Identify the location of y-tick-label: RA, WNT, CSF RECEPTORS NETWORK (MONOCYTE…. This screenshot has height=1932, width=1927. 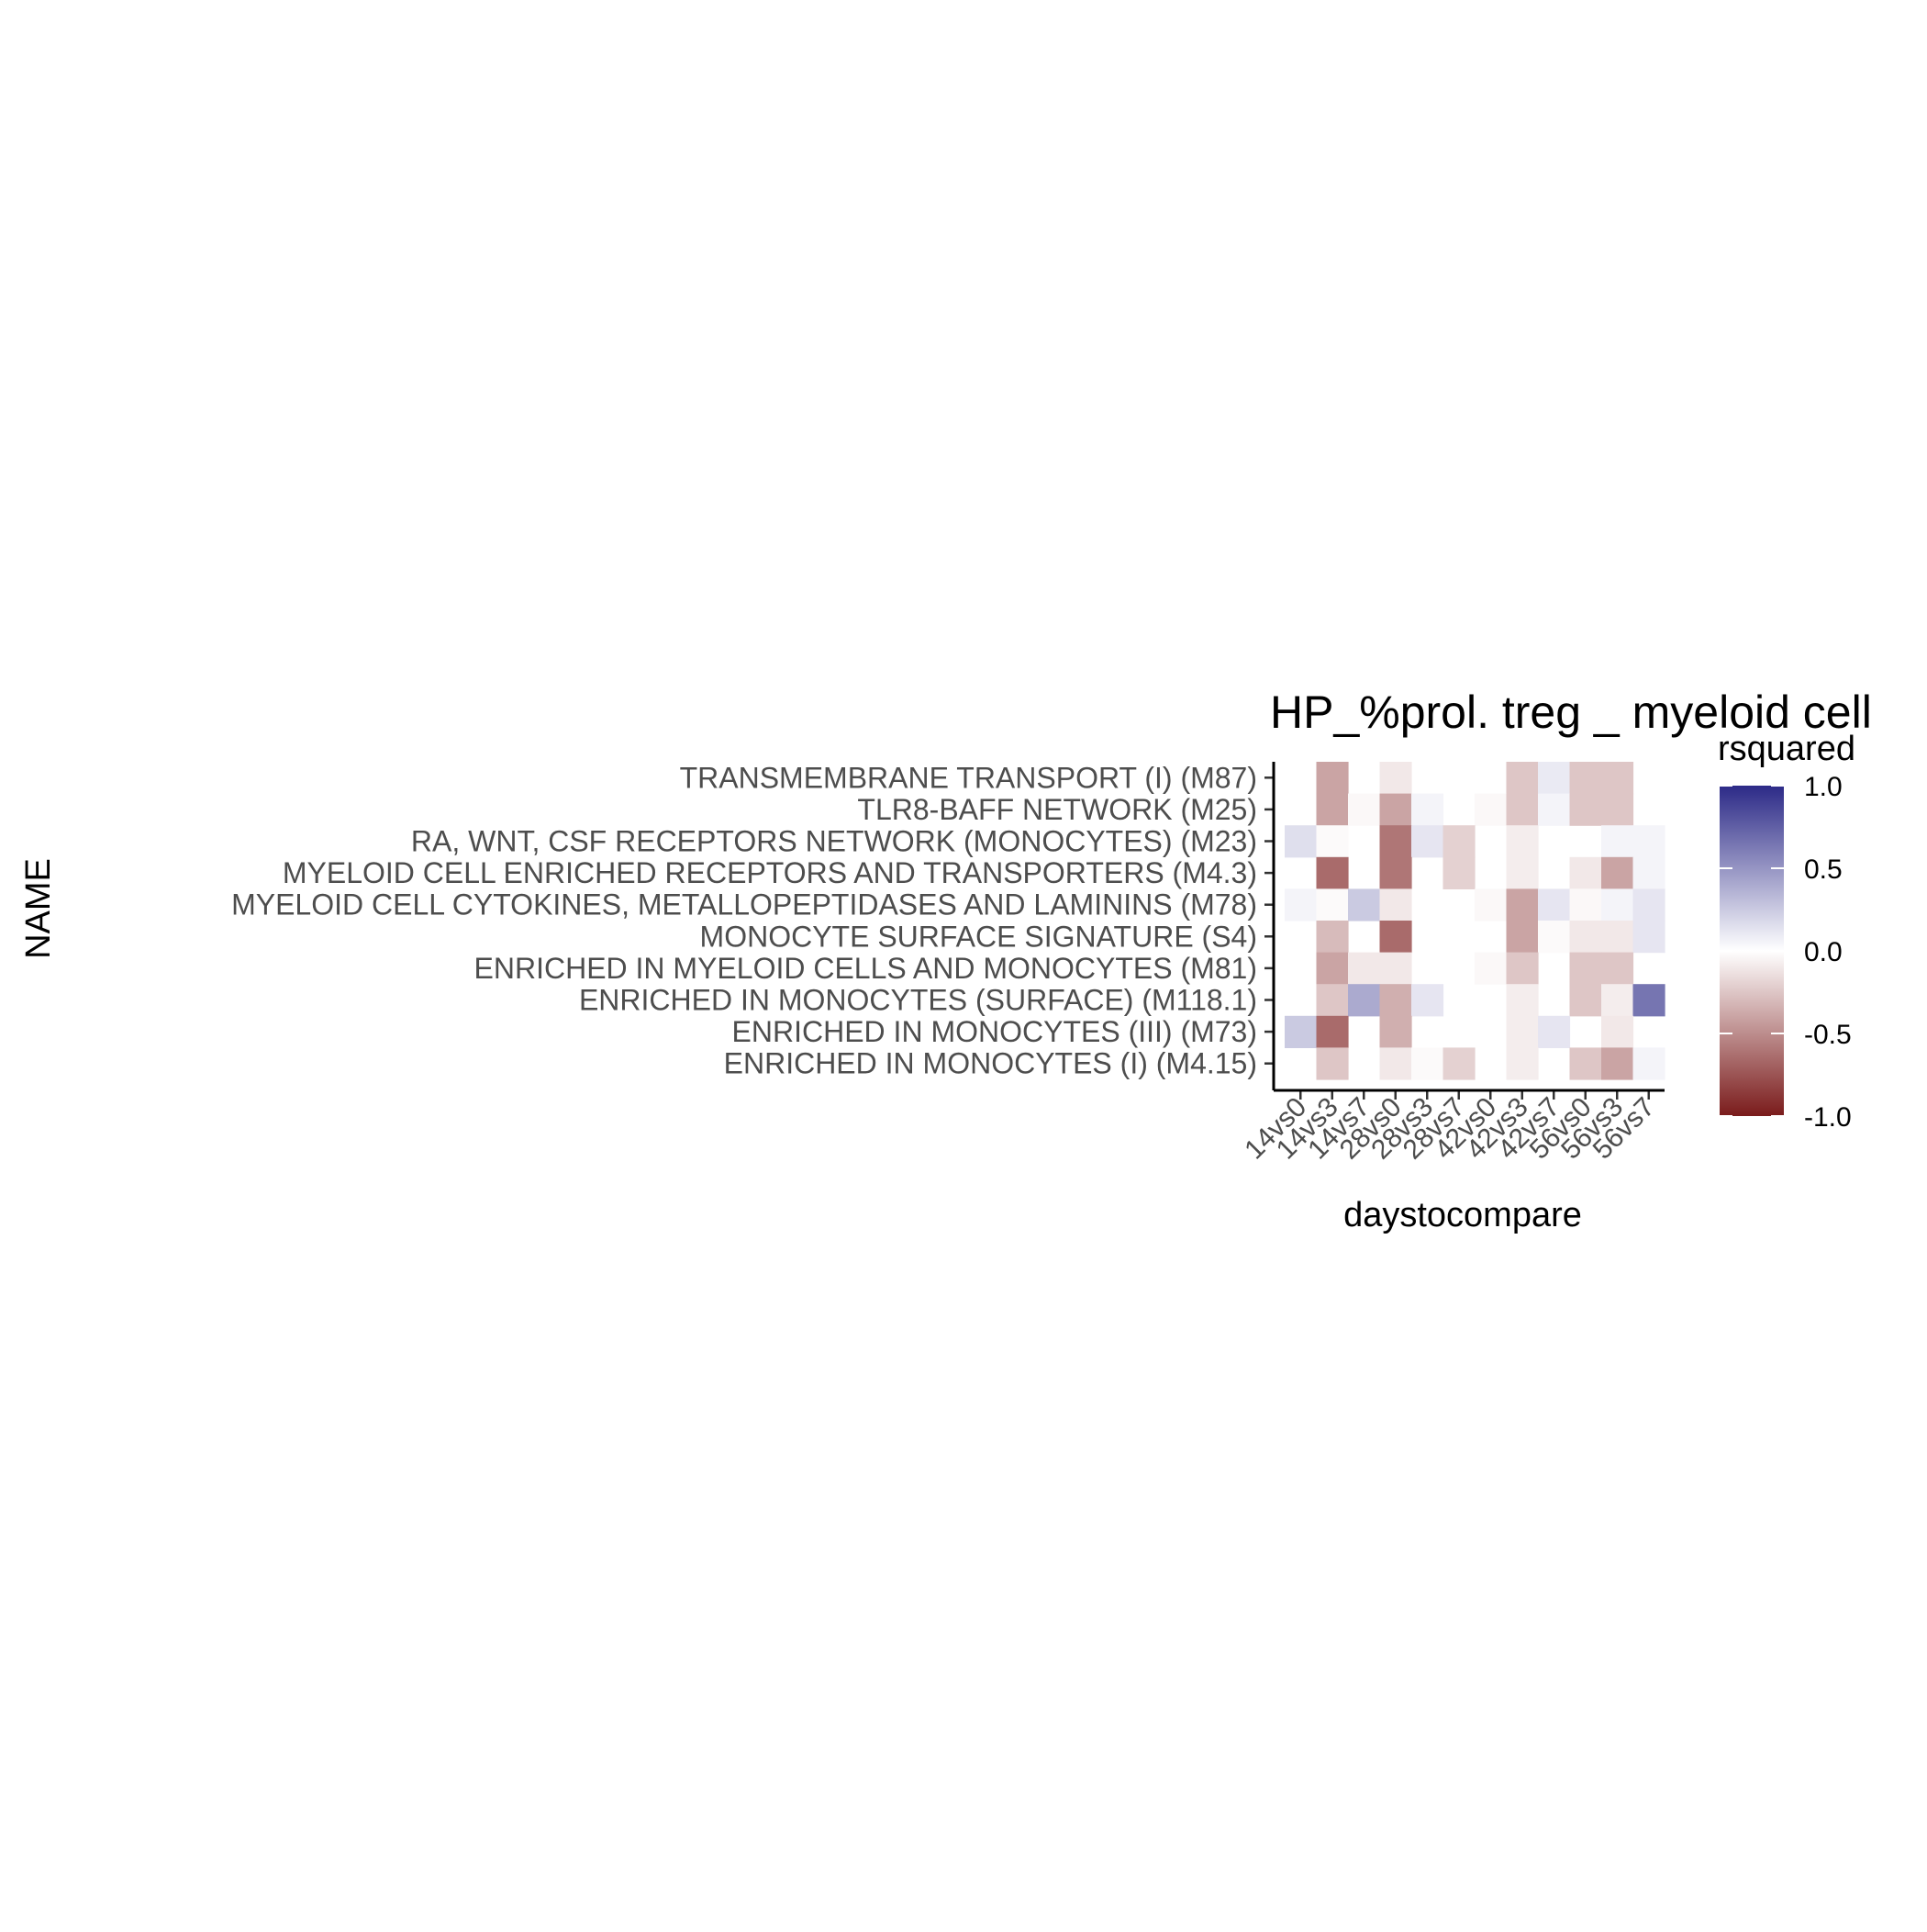
(834, 842).